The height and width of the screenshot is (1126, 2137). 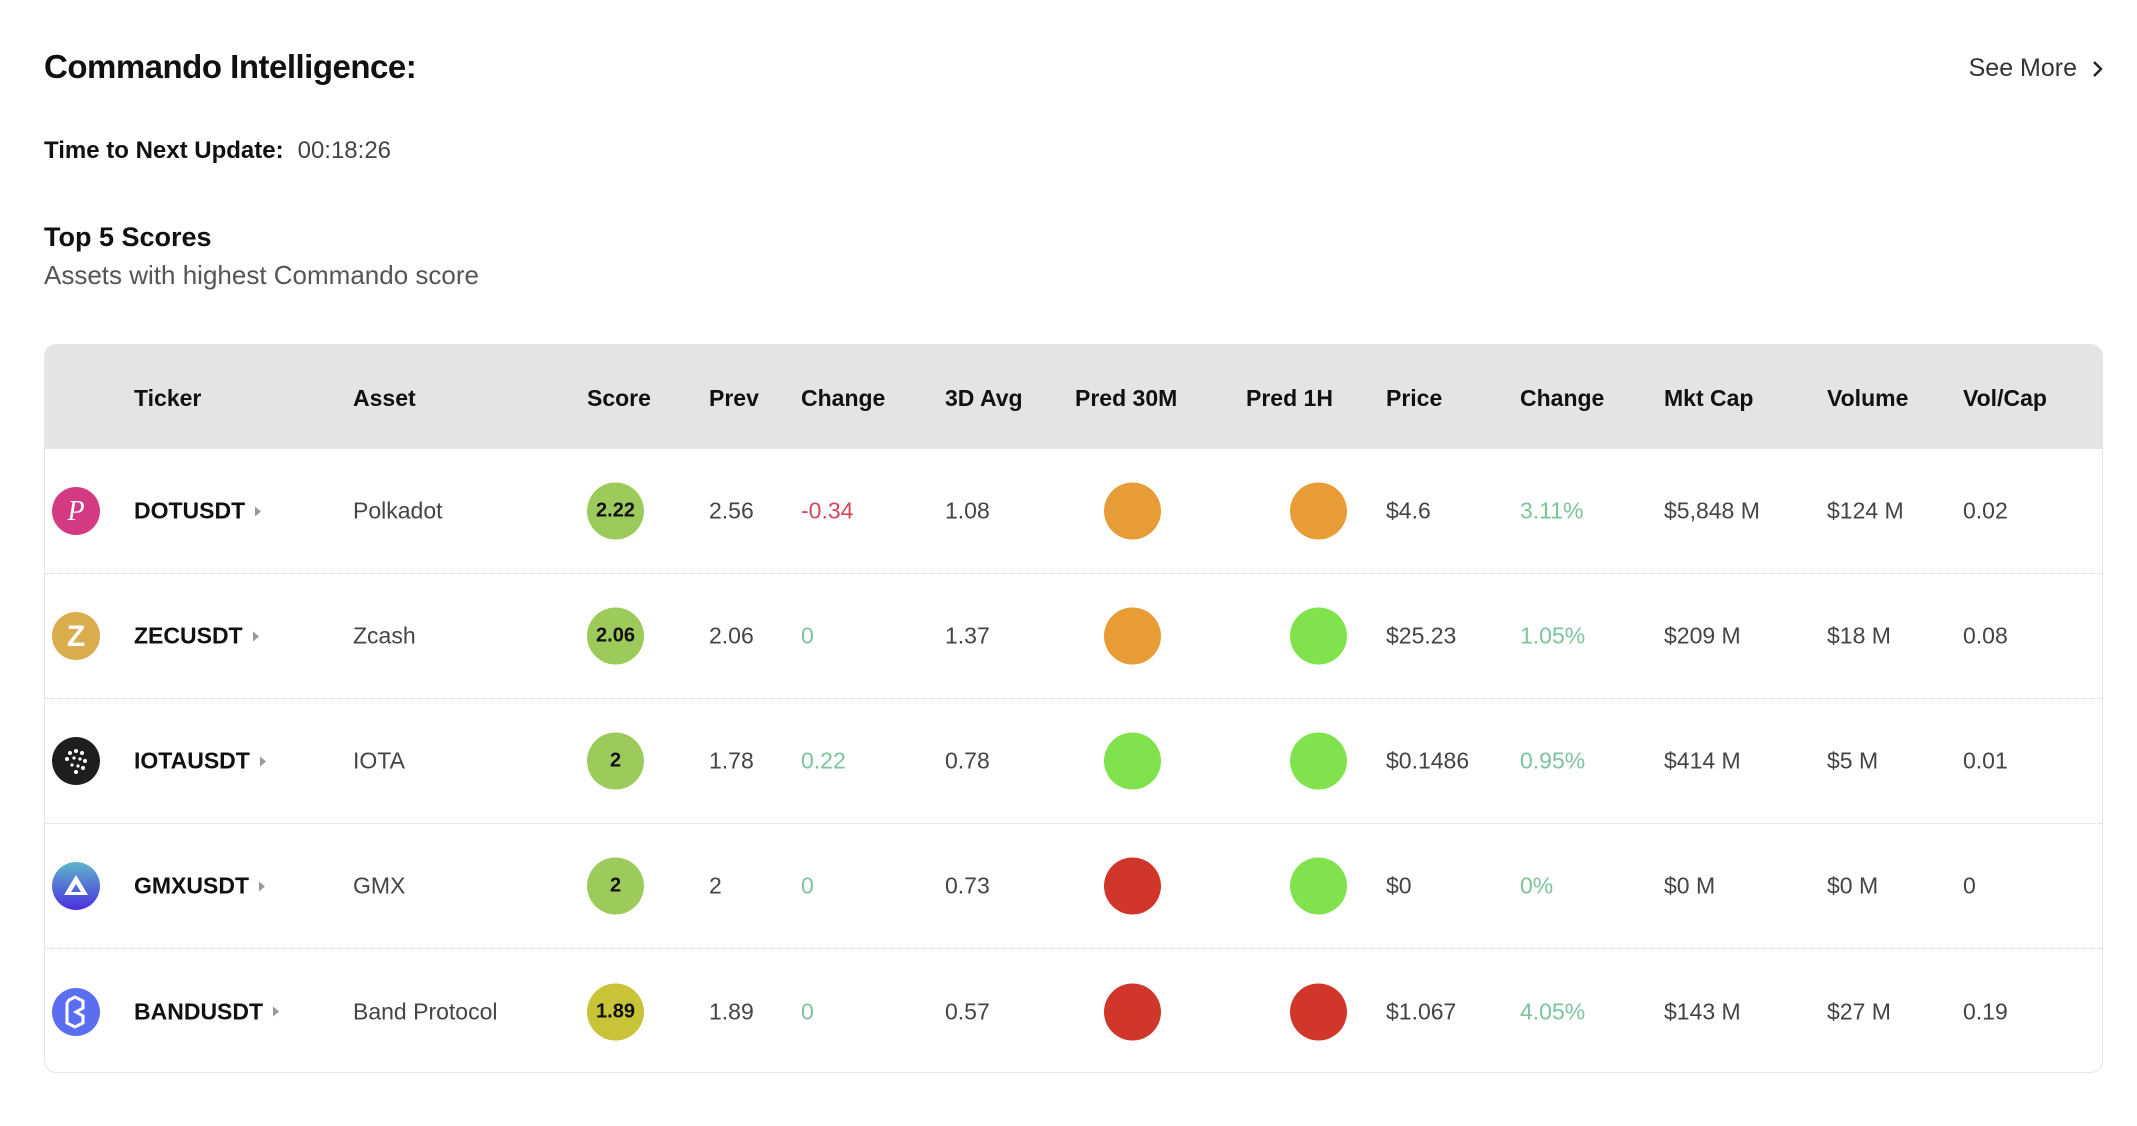 I want to click on see-more-link: See More, so click(x=2036, y=68).